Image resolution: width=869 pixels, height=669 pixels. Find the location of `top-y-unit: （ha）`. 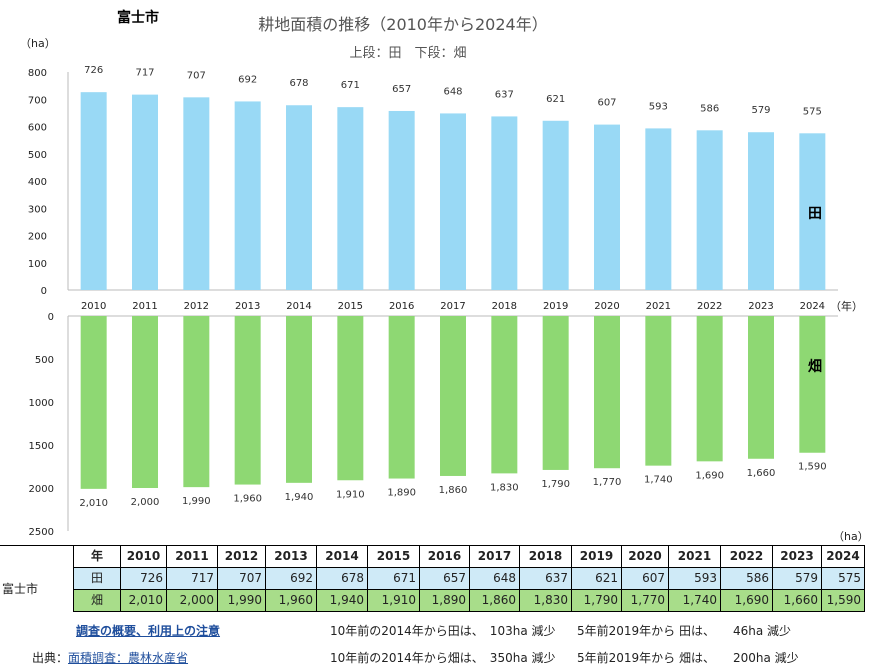

top-y-unit: （ha） is located at coordinates (38, 43).